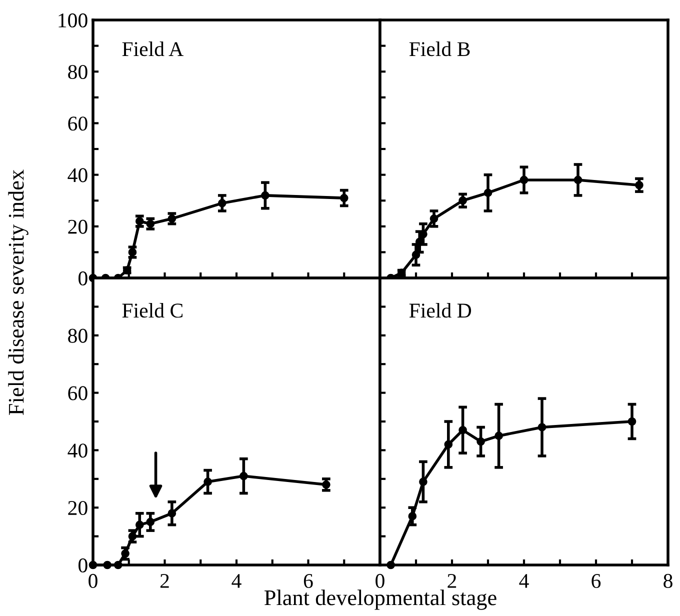 This screenshot has width=680, height=616. What do you see at coordinates (439, 49) in the screenshot?
I see `annotation: Field B` at bounding box center [439, 49].